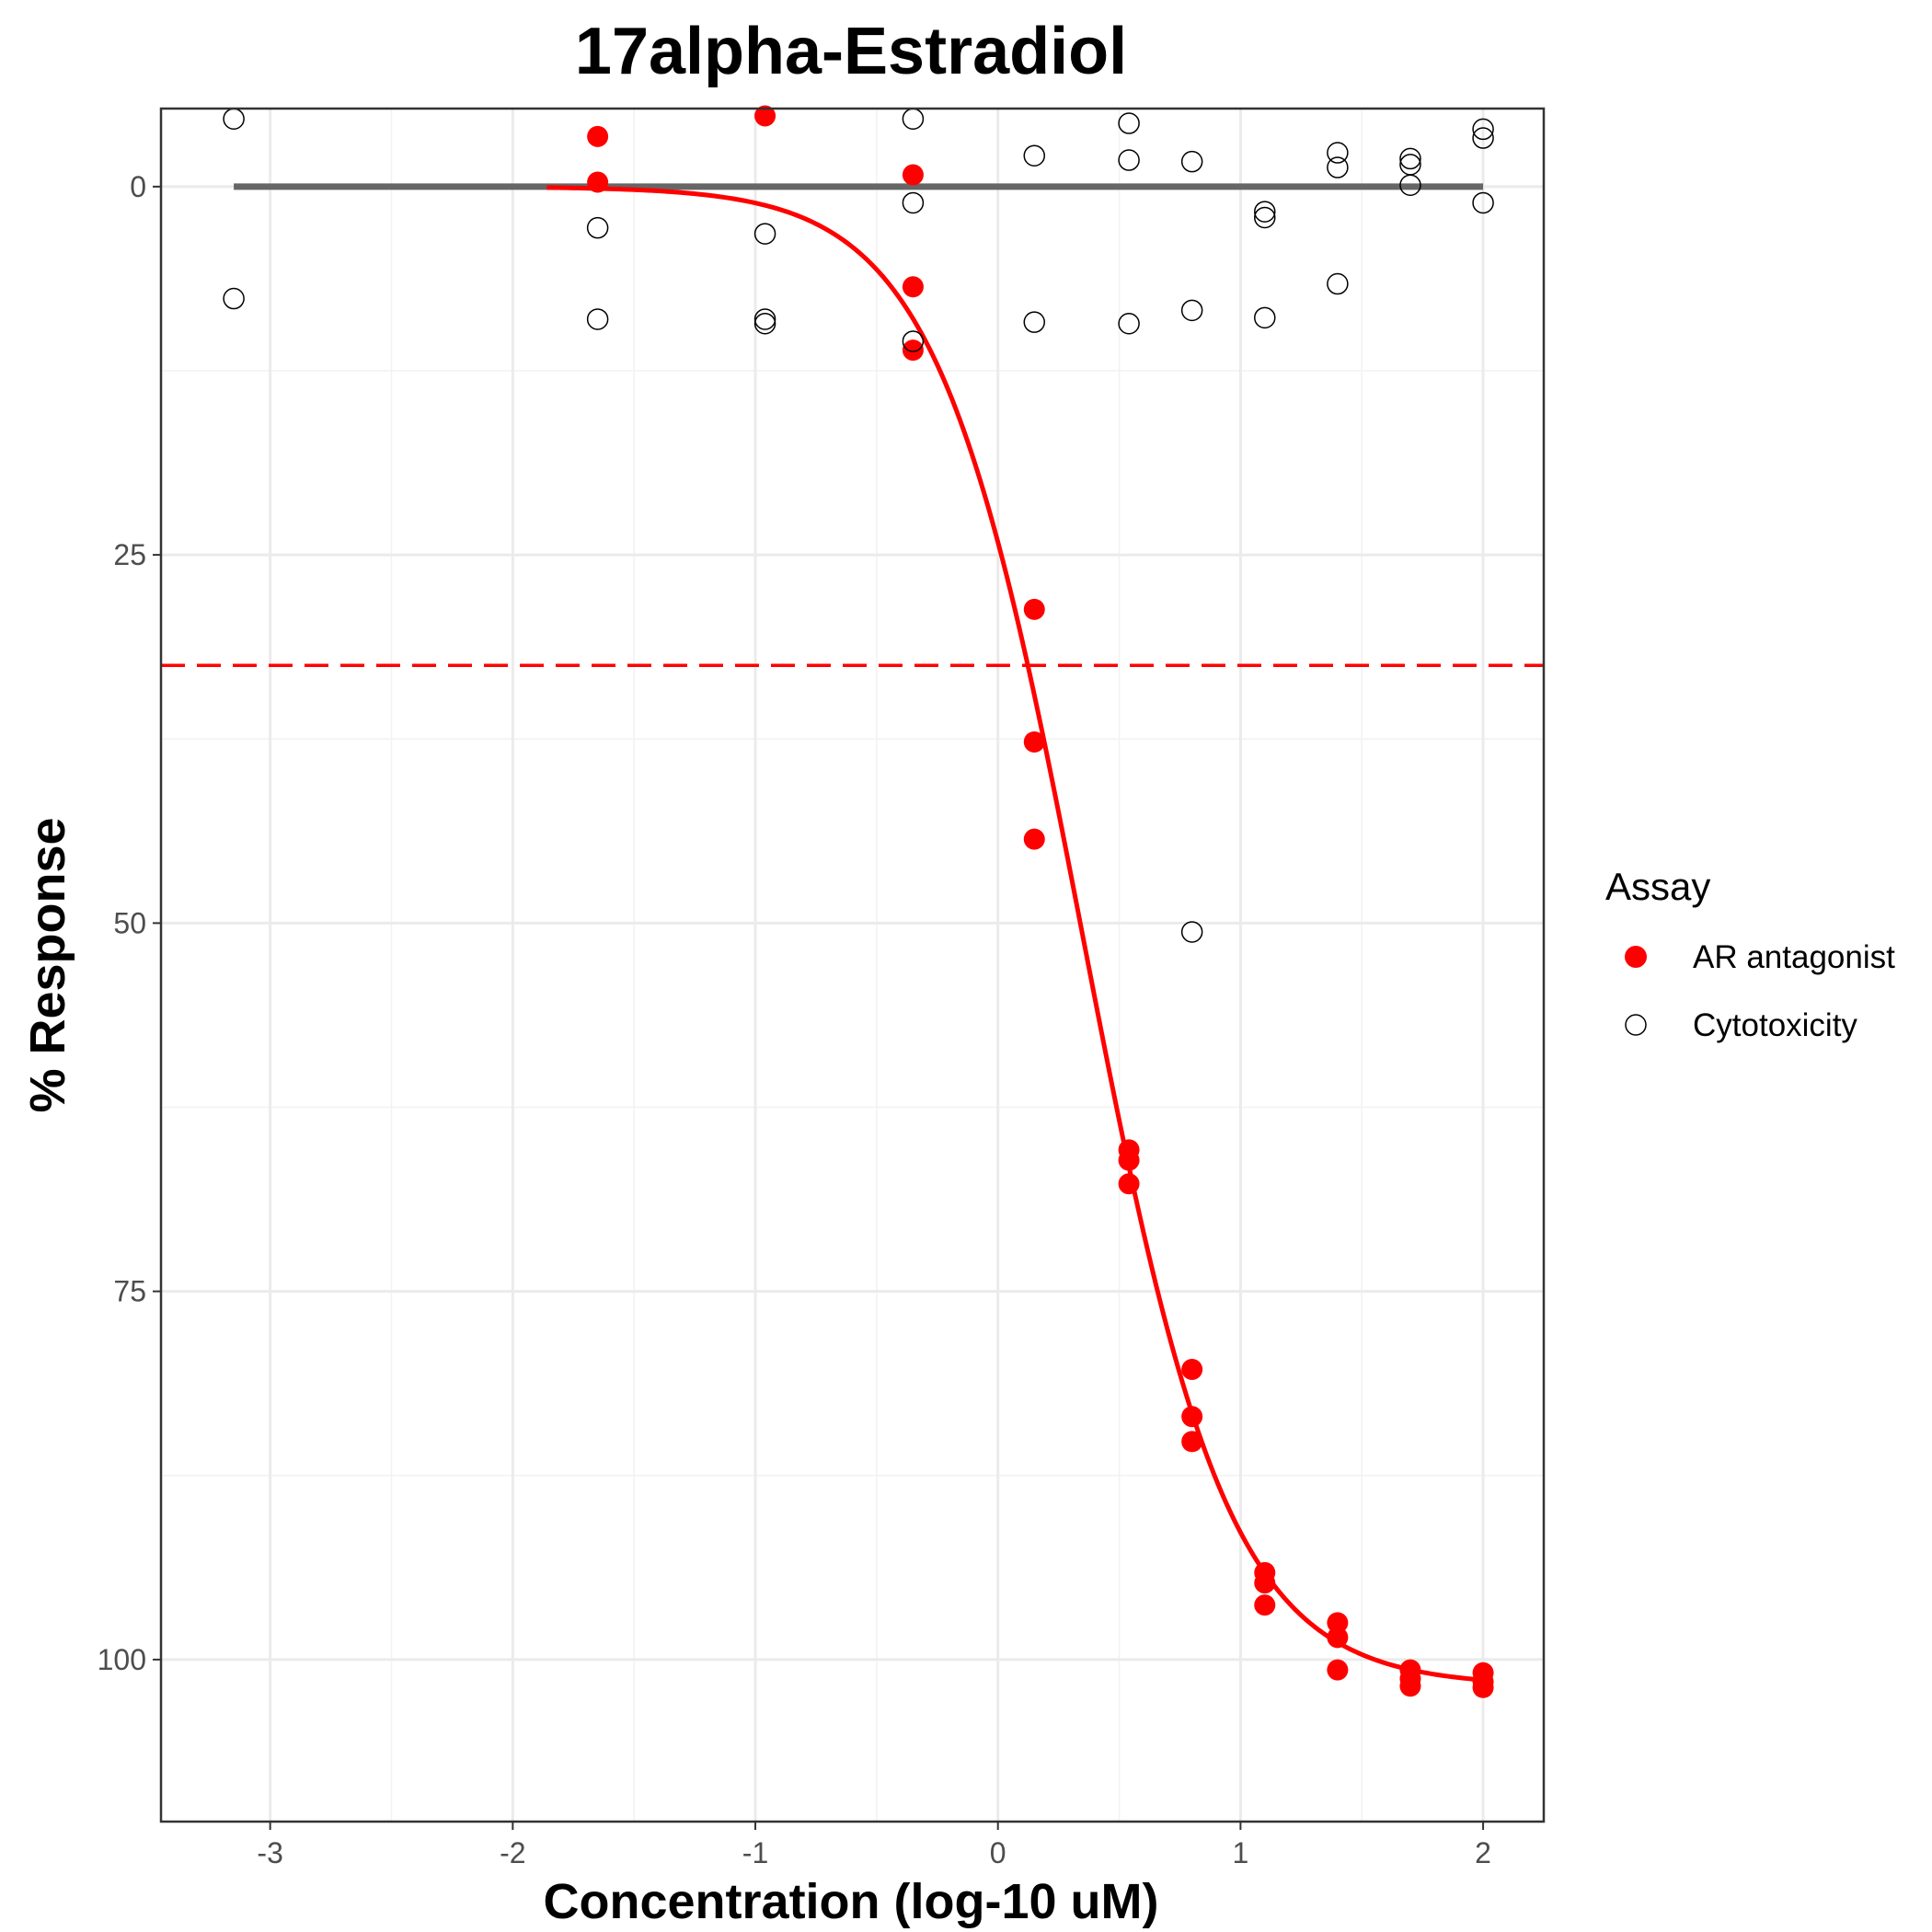 The image size is (1932, 1932). What do you see at coordinates (1794, 957) in the screenshot?
I see `legend-label-ar-antagonist: AR antagonist` at bounding box center [1794, 957].